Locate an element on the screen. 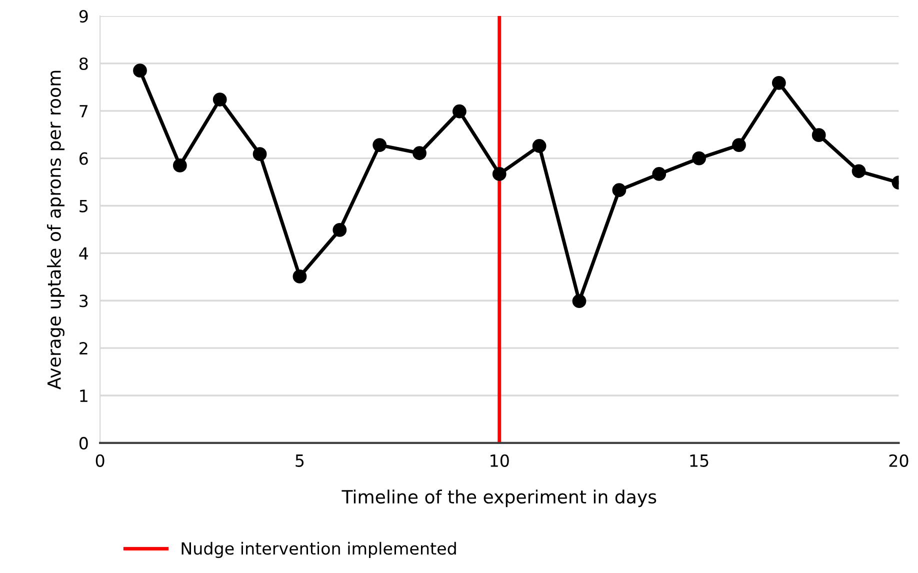 This screenshot has width=918, height=573. x-tick-label: 20 is located at coordinates (898, 460).